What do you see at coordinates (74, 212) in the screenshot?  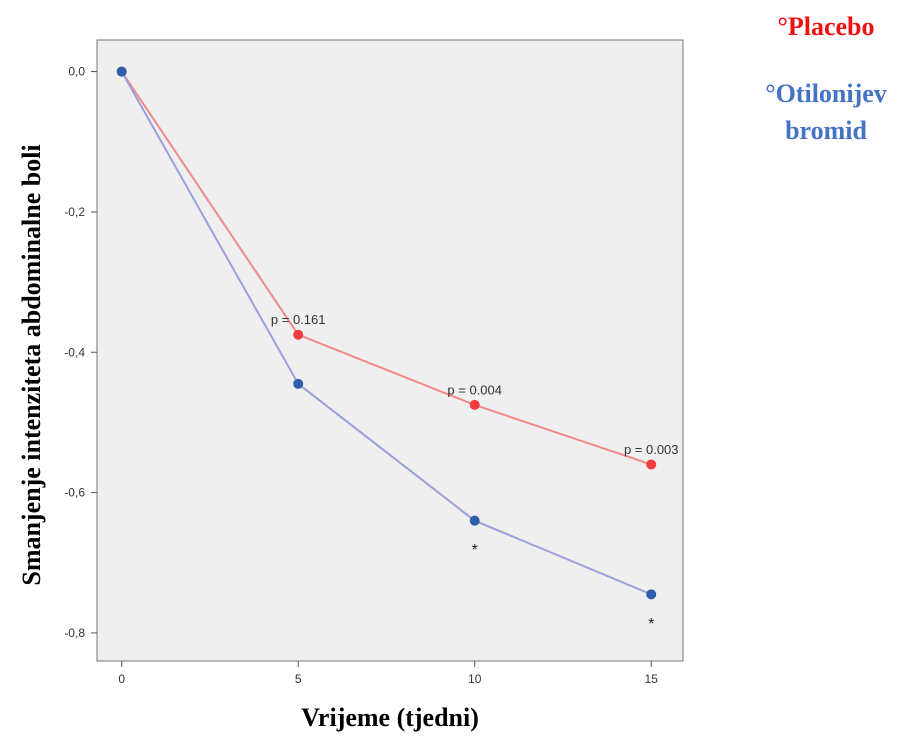 I see `y-tick-label: -0,2` at bounding box center [74, 212].